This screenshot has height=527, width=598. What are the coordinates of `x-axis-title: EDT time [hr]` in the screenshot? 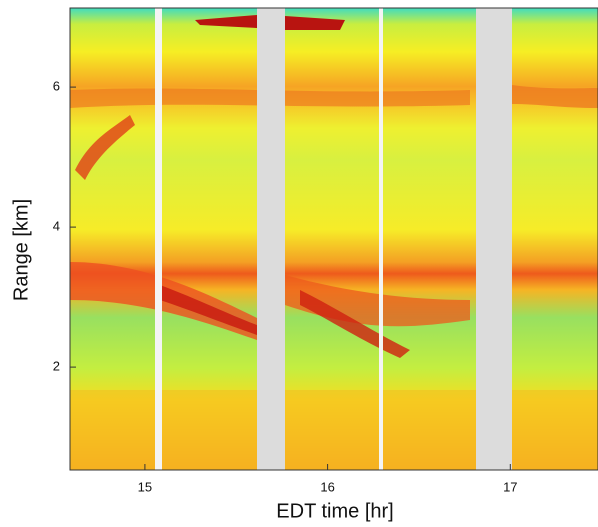 It's located at (334, 511).